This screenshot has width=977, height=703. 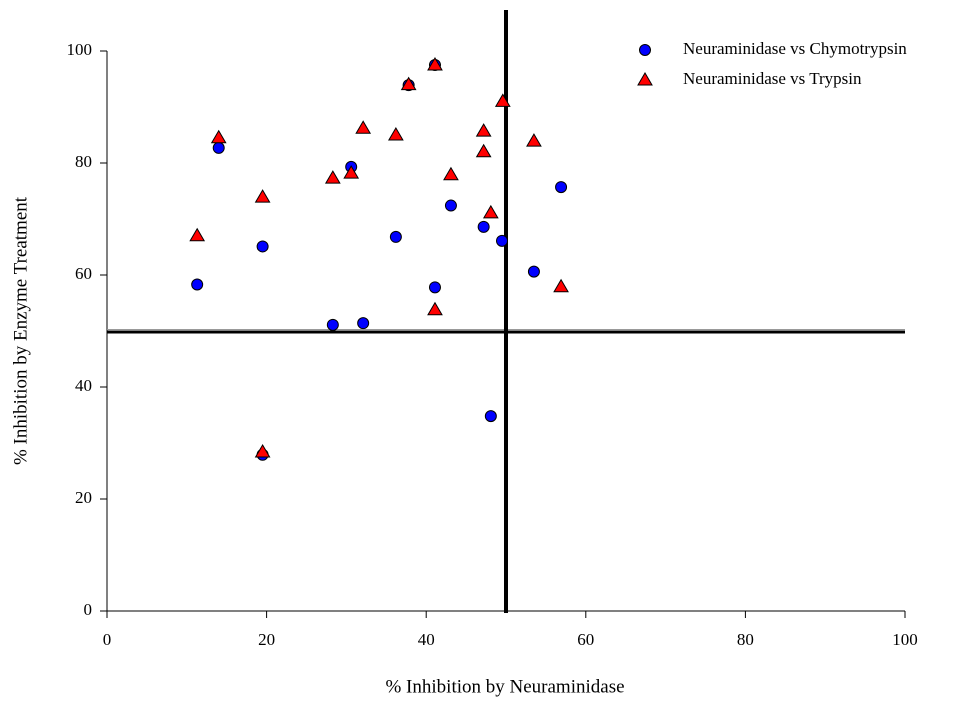 I want to click on y-tick-label: 0, so click(x=88, y=609).